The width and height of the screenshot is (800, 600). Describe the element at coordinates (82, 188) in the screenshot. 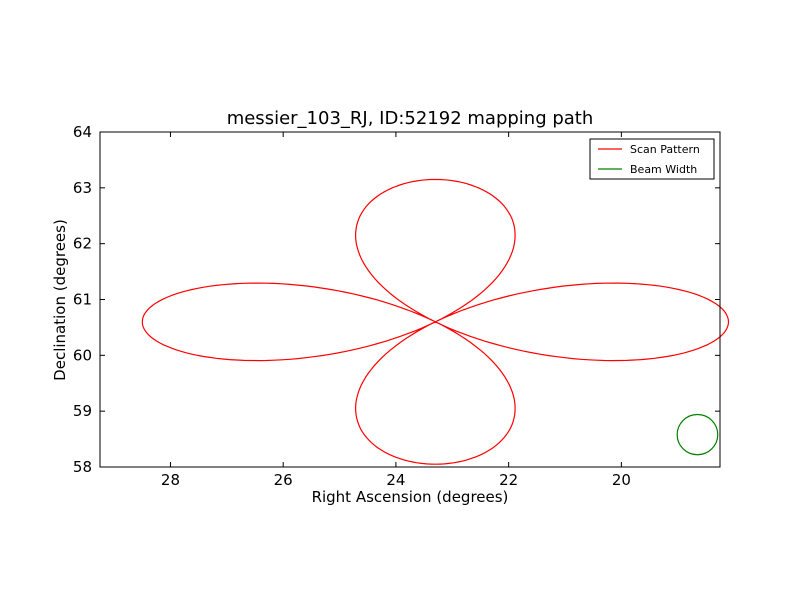

I see `y-tick-label: 63` at that location.